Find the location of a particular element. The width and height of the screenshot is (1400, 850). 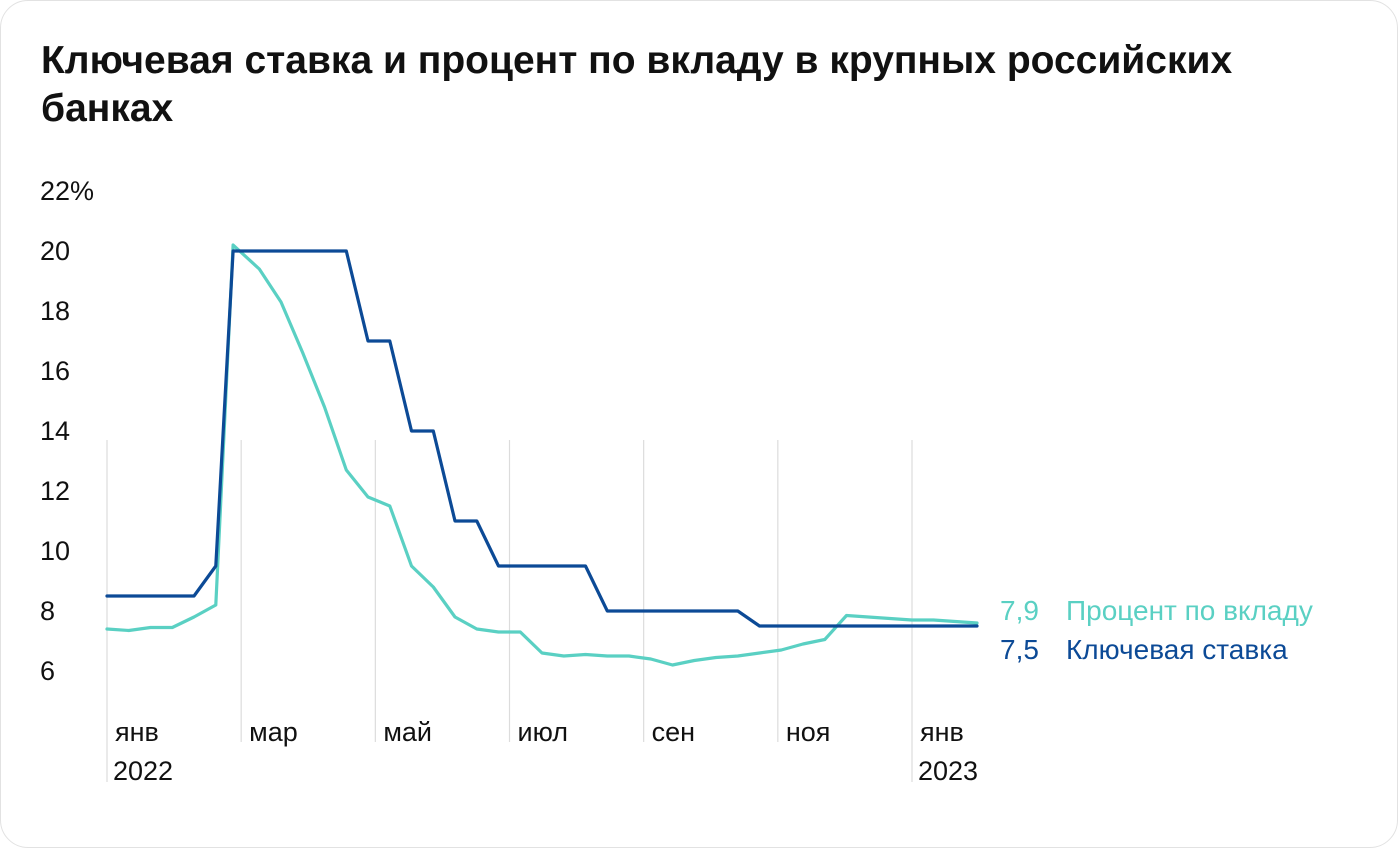

x-tick-year-label: 2023 is located at coordinates (948, 771).